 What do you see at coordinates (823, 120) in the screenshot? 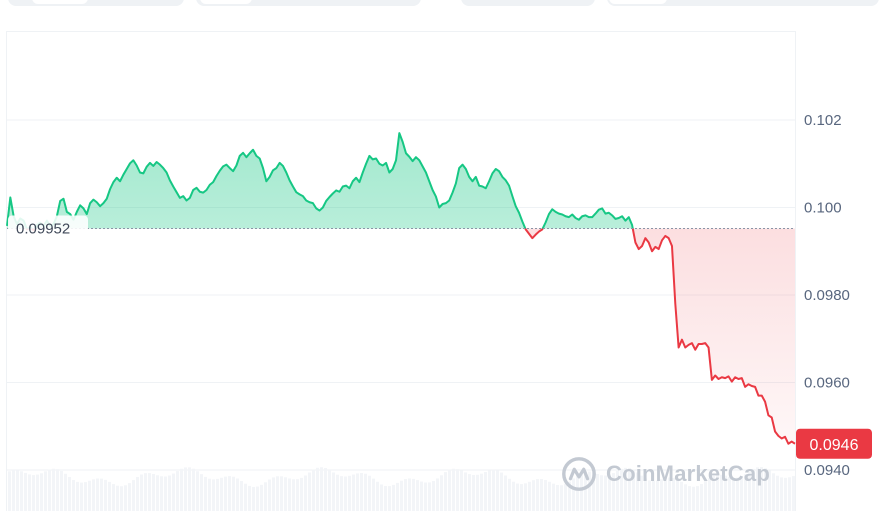
I see `y-tick-label: 0.102` at bounding box center [823, 120].